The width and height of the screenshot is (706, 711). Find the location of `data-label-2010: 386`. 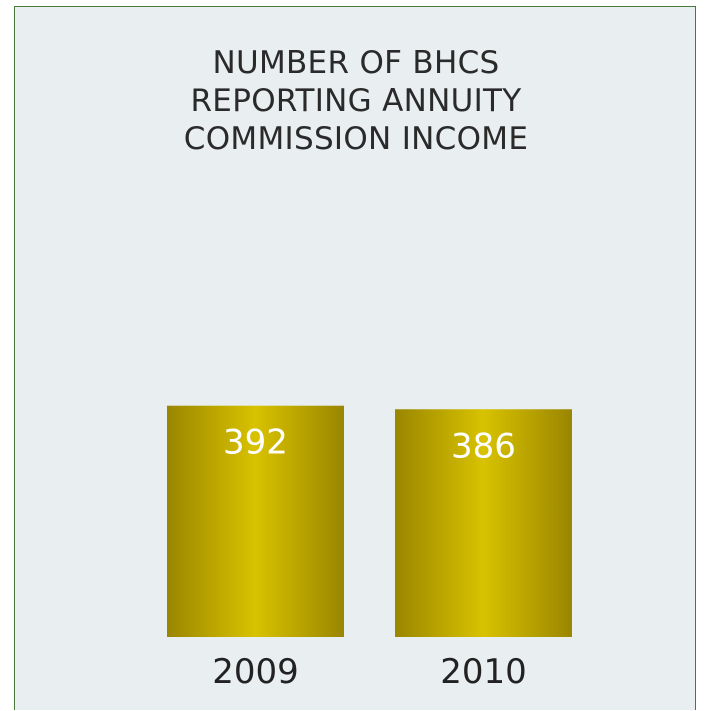

data-label-2010: 386 is located at coordinates (483, 446).